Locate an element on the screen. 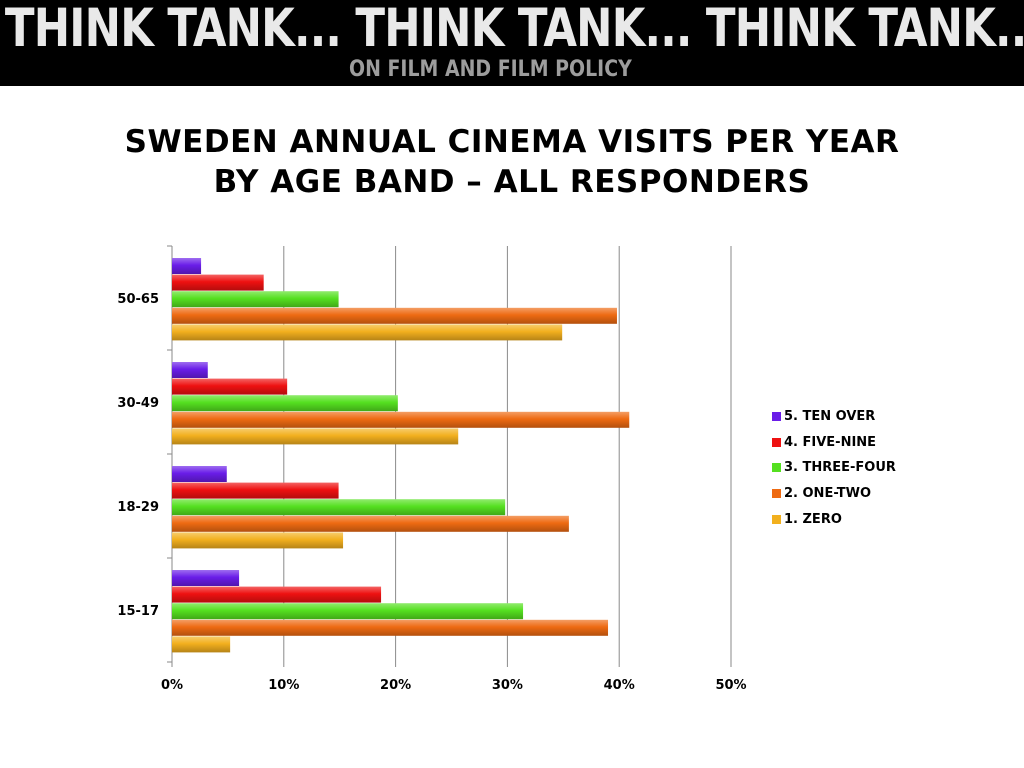 This screenshot has height=768, width=1024. legend-item: 1. ZERO is located at coordinates (872, 519).